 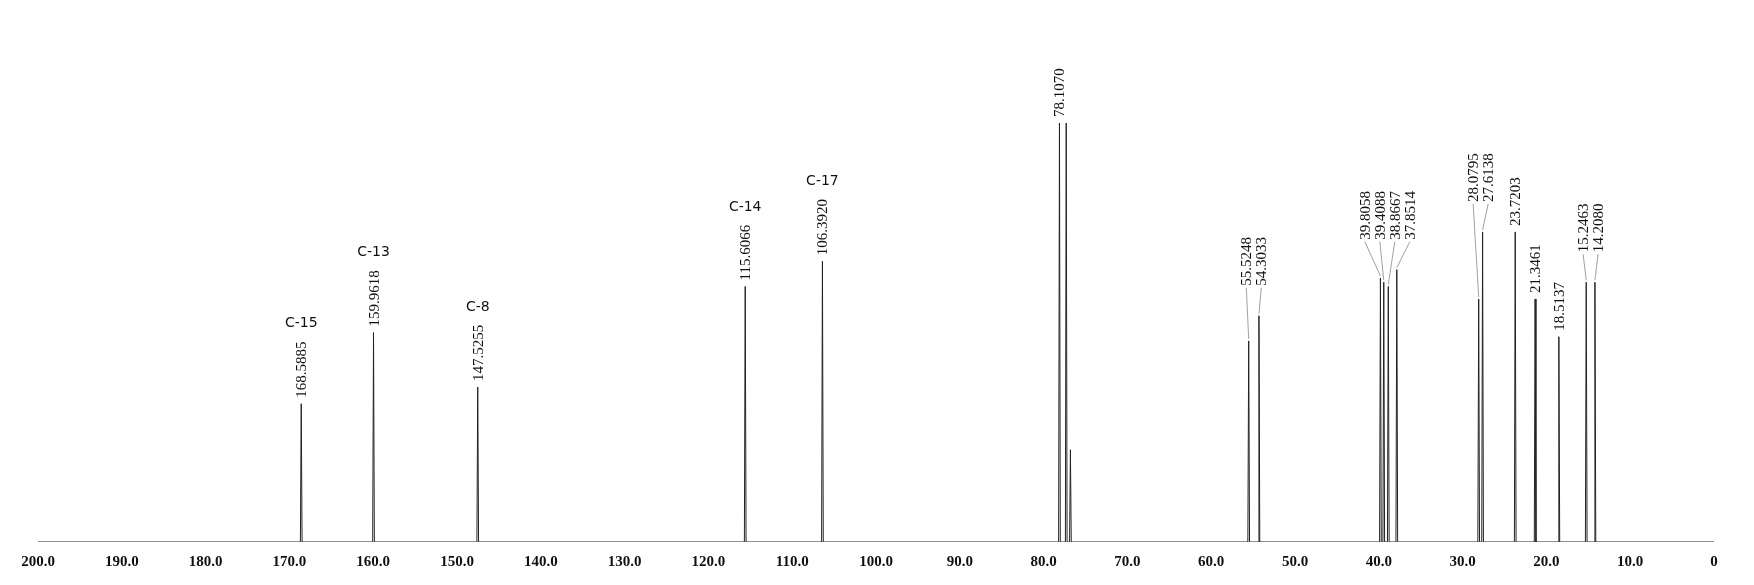 What do you see at coordinates (373, 560) in the screenshot?
I see `x-tick-label: 160.0` at bounding box center [373, 560].